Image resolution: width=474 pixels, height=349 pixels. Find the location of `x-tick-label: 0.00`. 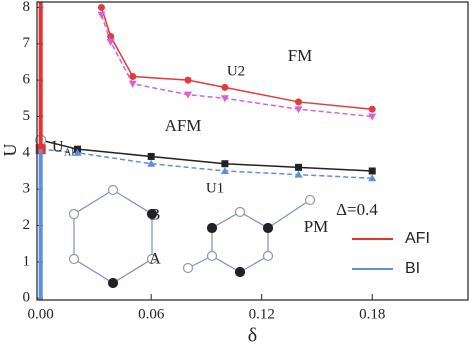

x-tick-label: 0.00 is located at coordinates (41, 314).